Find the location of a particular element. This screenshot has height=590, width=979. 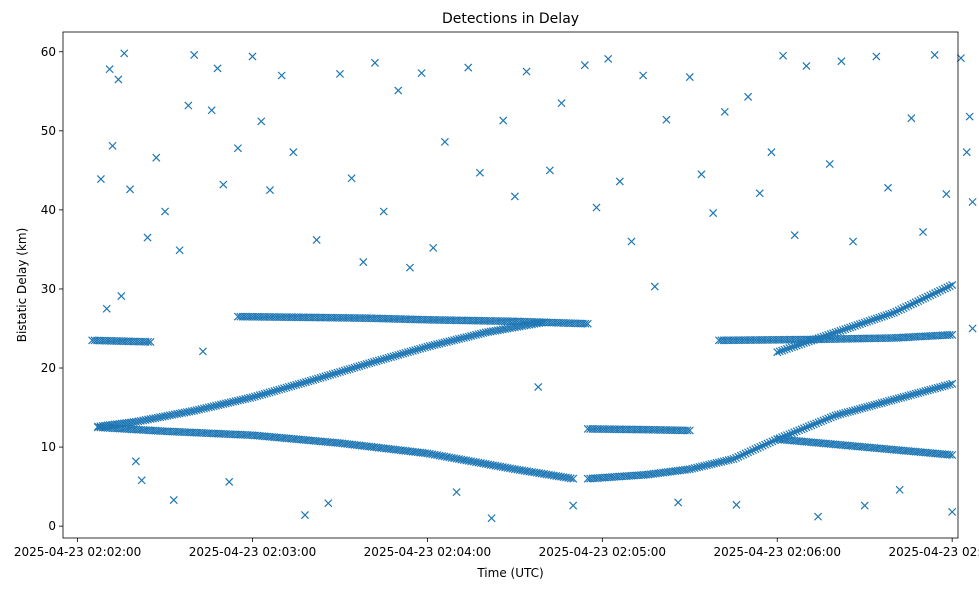

x-tick-label: 2025-04-23 02:06:00 is located at coordinates (777, 552).